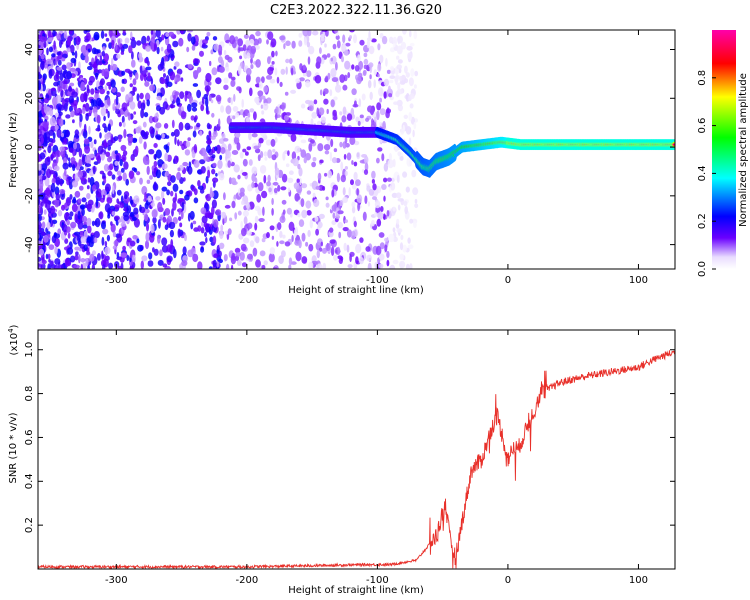  I want to click on chart-title: C2E3.2022.322.11.36.G20, so click(356, 10).